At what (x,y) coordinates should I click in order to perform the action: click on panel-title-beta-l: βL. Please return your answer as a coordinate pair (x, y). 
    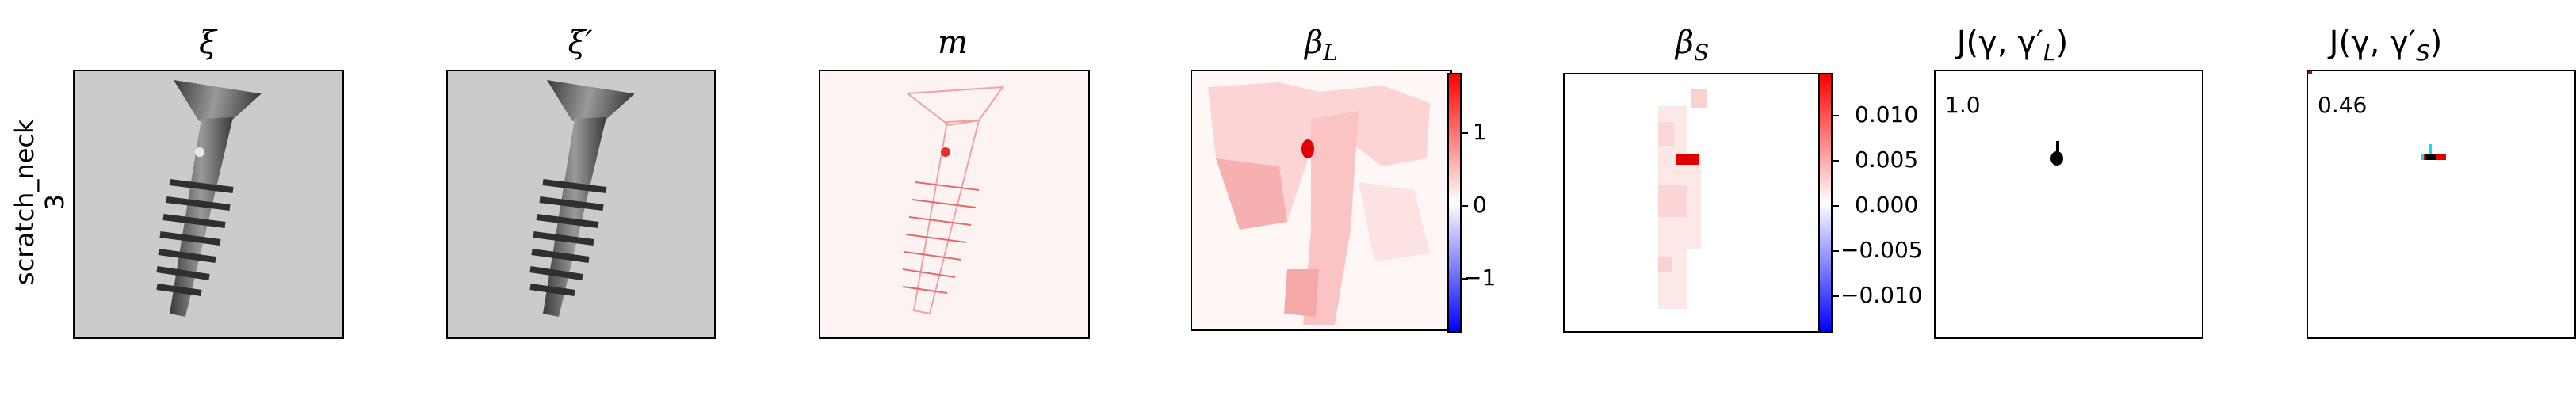
    Looking at the image, I should click on (1321, 48).